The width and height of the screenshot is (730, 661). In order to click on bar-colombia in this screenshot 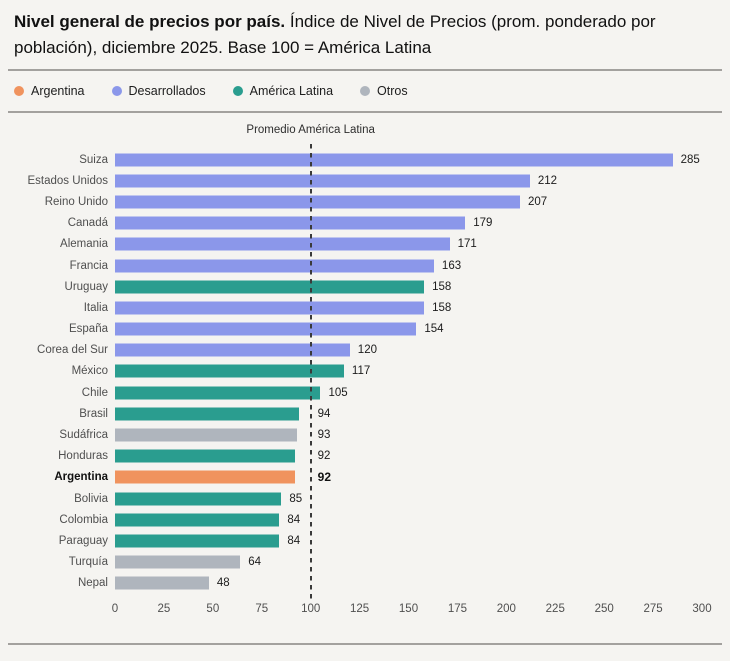, I will do `click(197, 520)`.